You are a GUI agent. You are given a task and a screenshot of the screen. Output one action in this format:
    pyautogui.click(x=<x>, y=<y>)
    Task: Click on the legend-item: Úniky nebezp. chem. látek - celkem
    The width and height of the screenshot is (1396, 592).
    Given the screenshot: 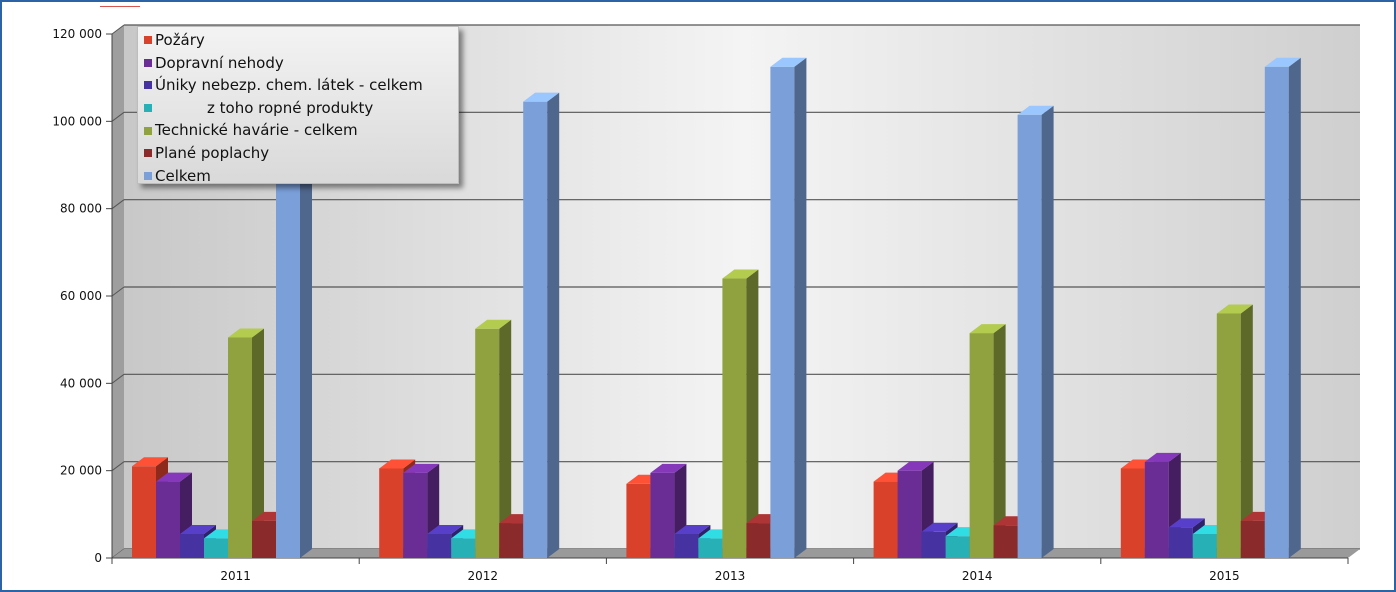 What is the action you would take?
    pyautogui.click(x=301, y=85)
    